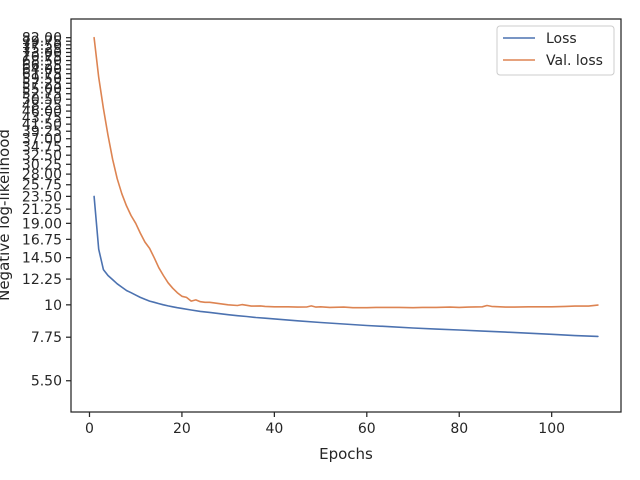 The width and height of the screenshot is (640, 480). Describe the element at coordinates (574, 61) in the screenshot. I see `legend-label-val-loss: Val. loss` at that location.